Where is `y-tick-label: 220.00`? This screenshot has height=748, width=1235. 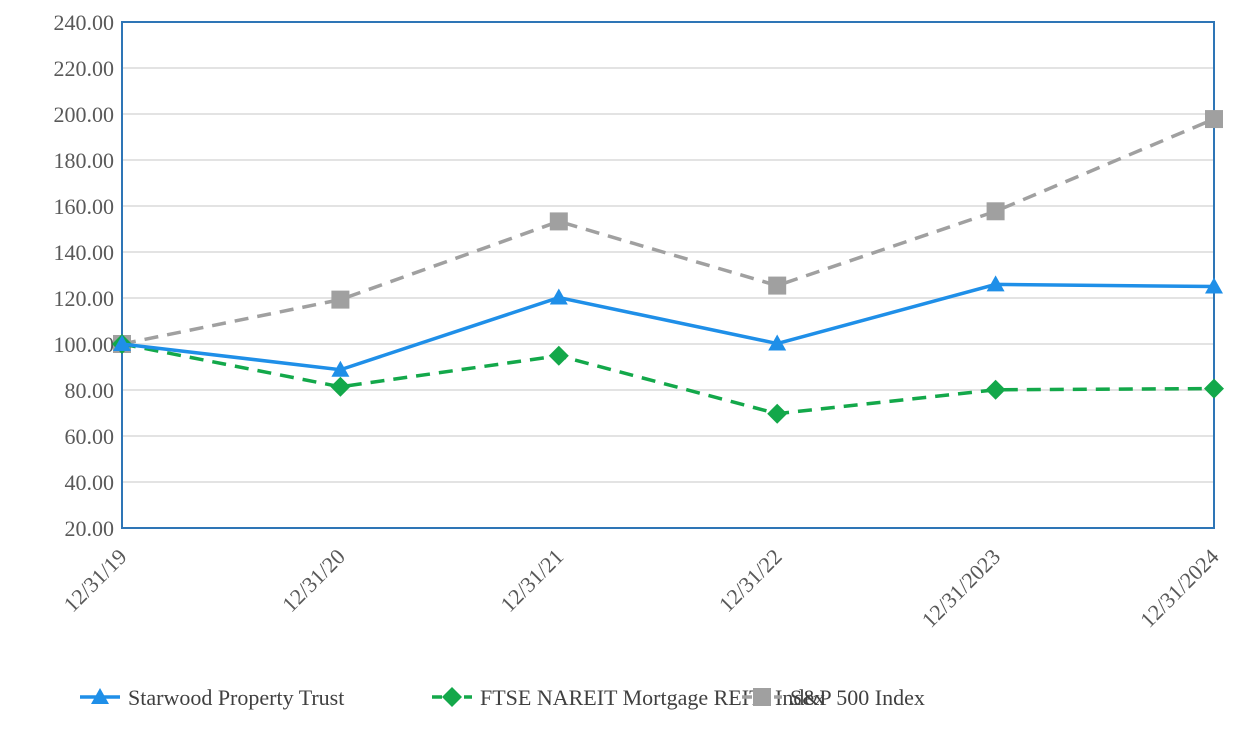 y-tick-label: 220.00 is located at coordinates (84, 68).